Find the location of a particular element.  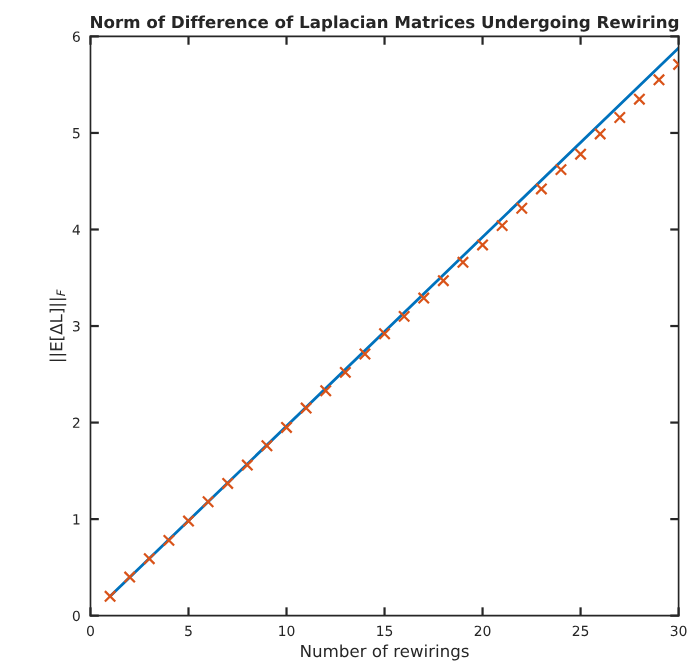

chart-title: Norm of Difference of Laplacian Matrices Undergoing Rewiring is located at coordinates (385, 23).